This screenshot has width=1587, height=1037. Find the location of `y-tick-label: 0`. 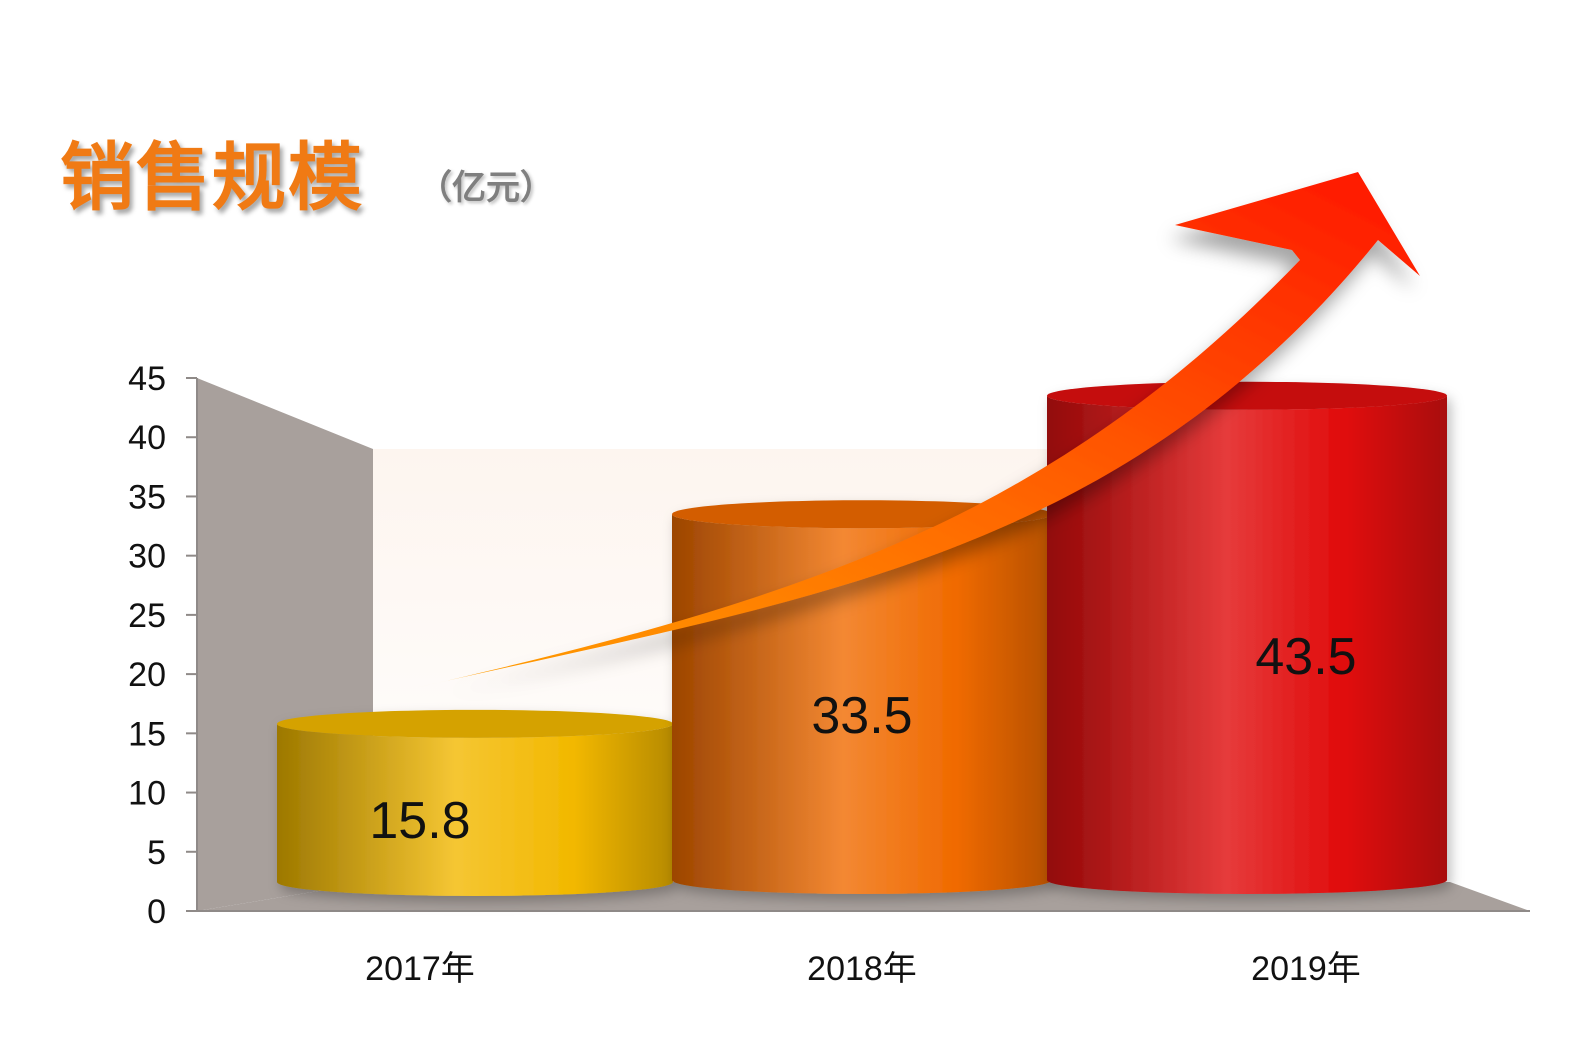

y-tick-label: 0 is located at coordinates (156, 912).